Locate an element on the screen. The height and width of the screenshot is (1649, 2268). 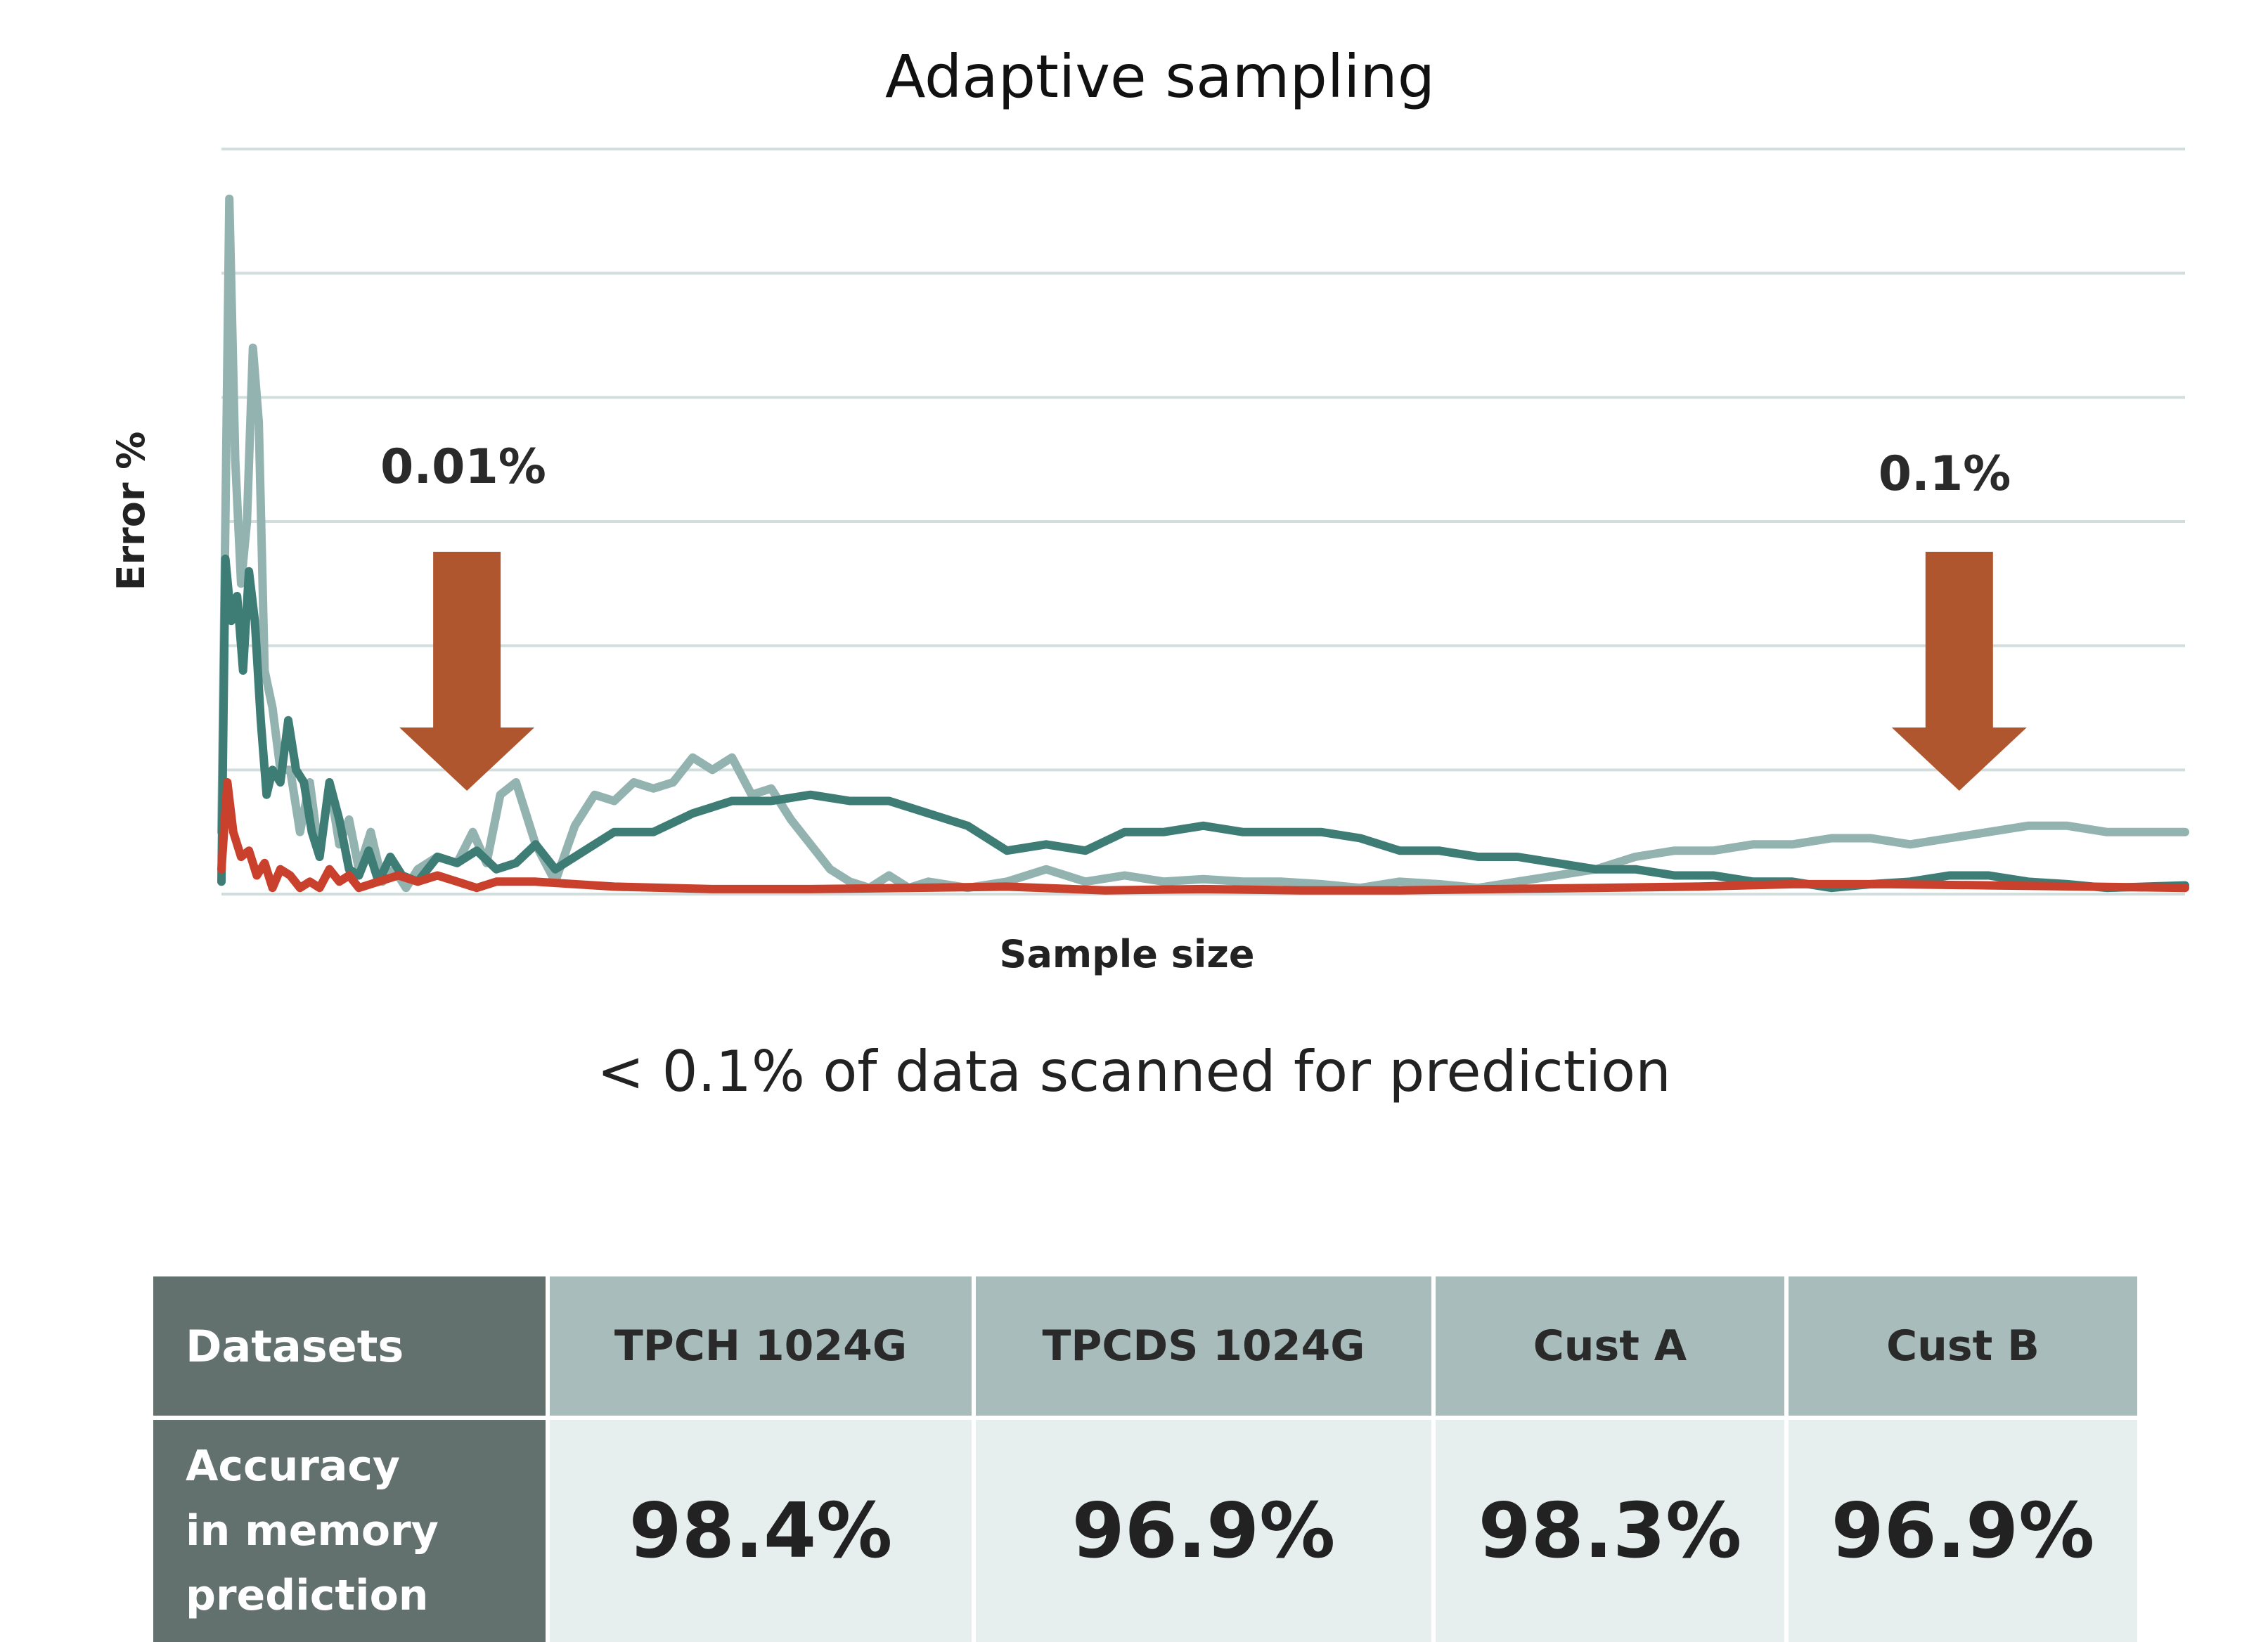
chart-title: Adaptive sampling is located at coordinates (1160, 76).